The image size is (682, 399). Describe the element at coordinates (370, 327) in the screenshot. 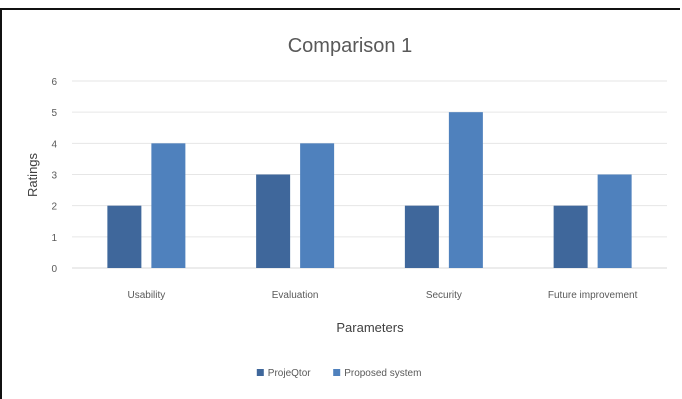

I see `x-axis-title: Parameters` at that location.